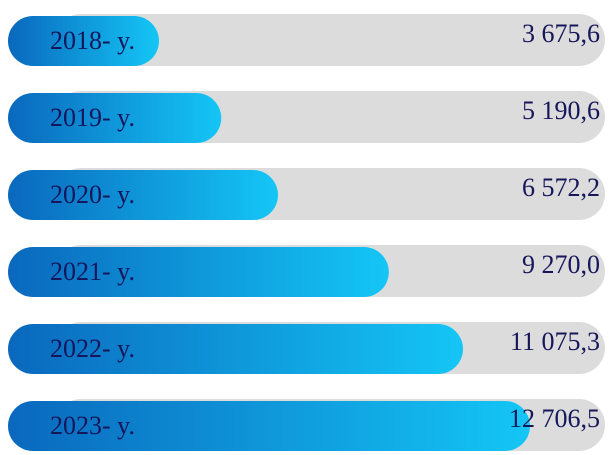 The width and height of the screenshot is (611, 455). I want to click on category-label: 2022- y., so click(92, 348).